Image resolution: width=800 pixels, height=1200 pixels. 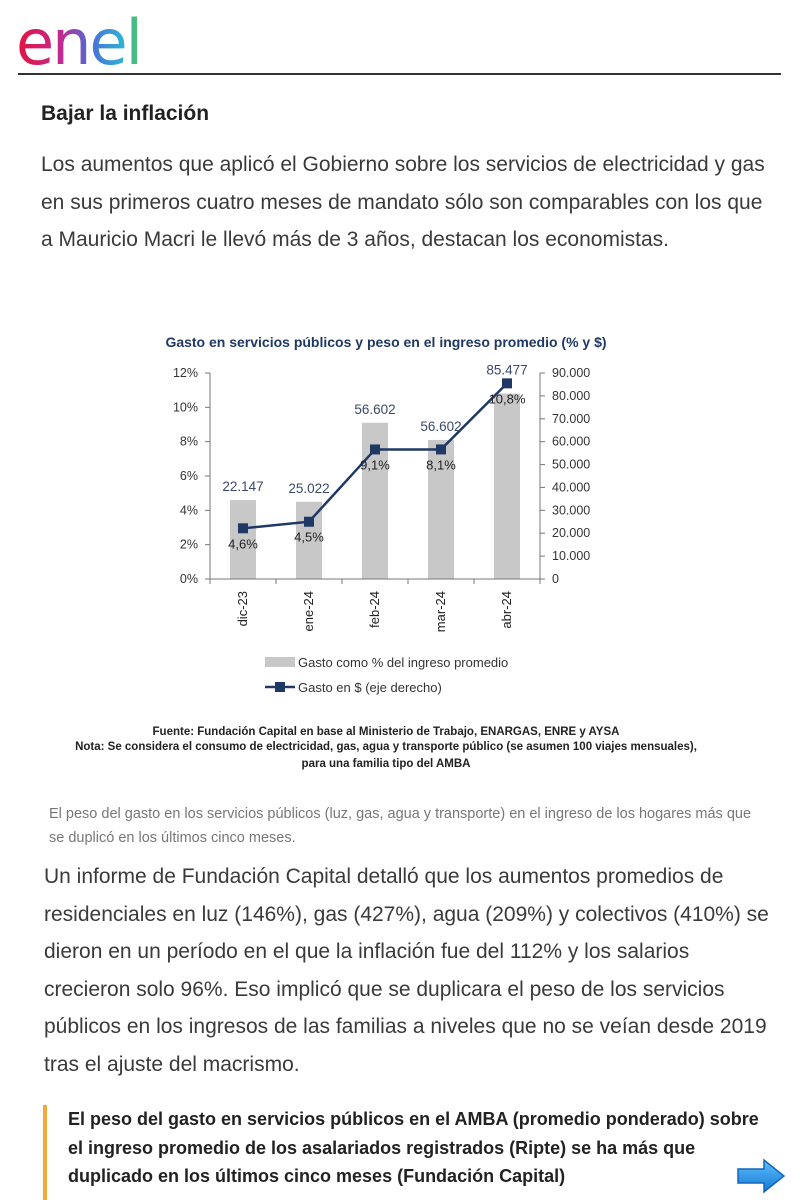 I want to click on y-right-tick-label: 70.000, so click(x=571, y=419).